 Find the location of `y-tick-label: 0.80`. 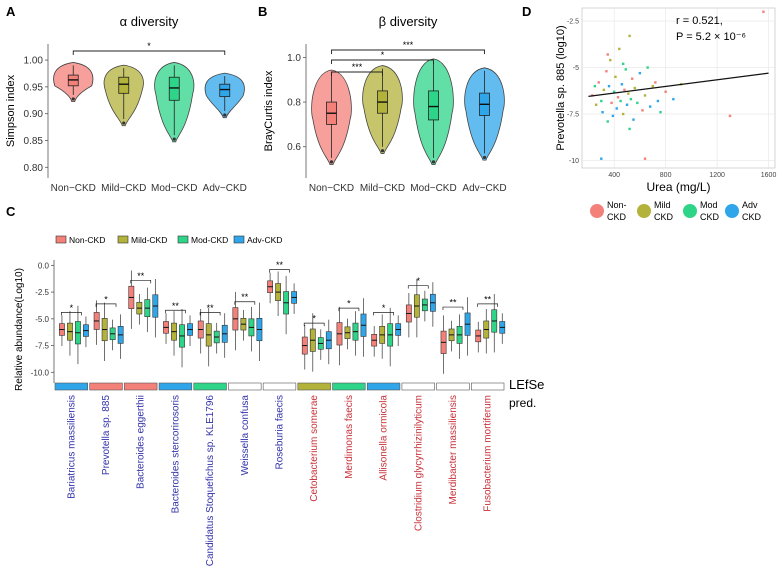

y-tick-label: 0.80 is located at coordinates (34, 168).